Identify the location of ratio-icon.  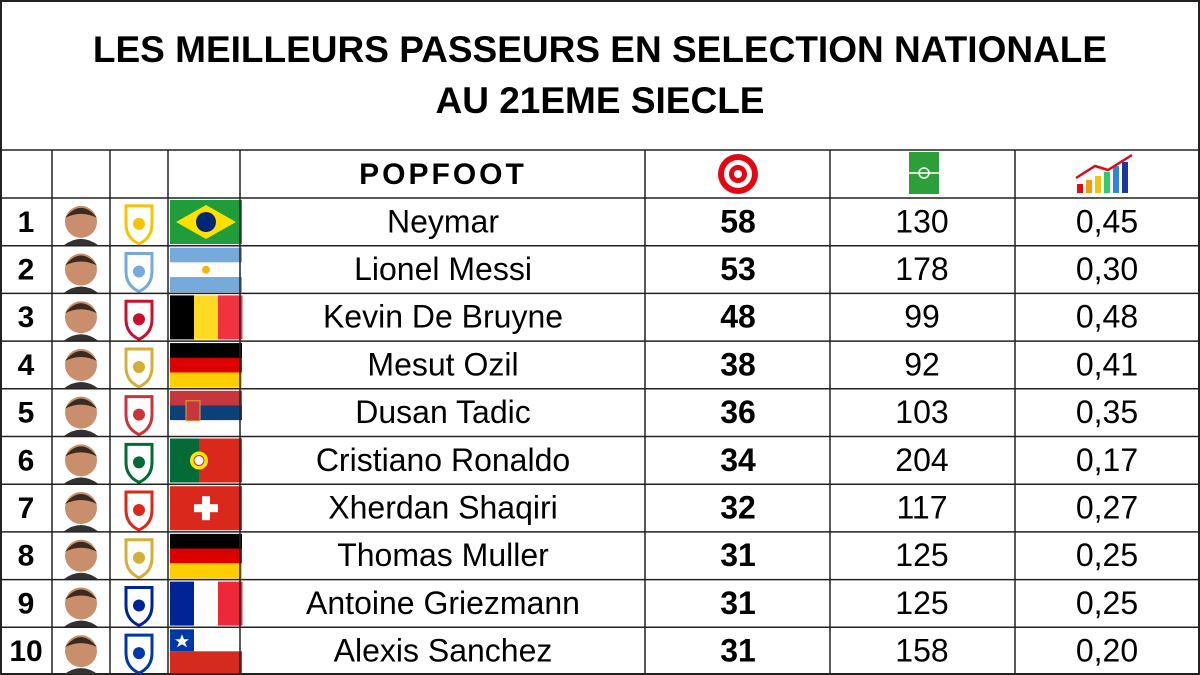
(1104, 173).